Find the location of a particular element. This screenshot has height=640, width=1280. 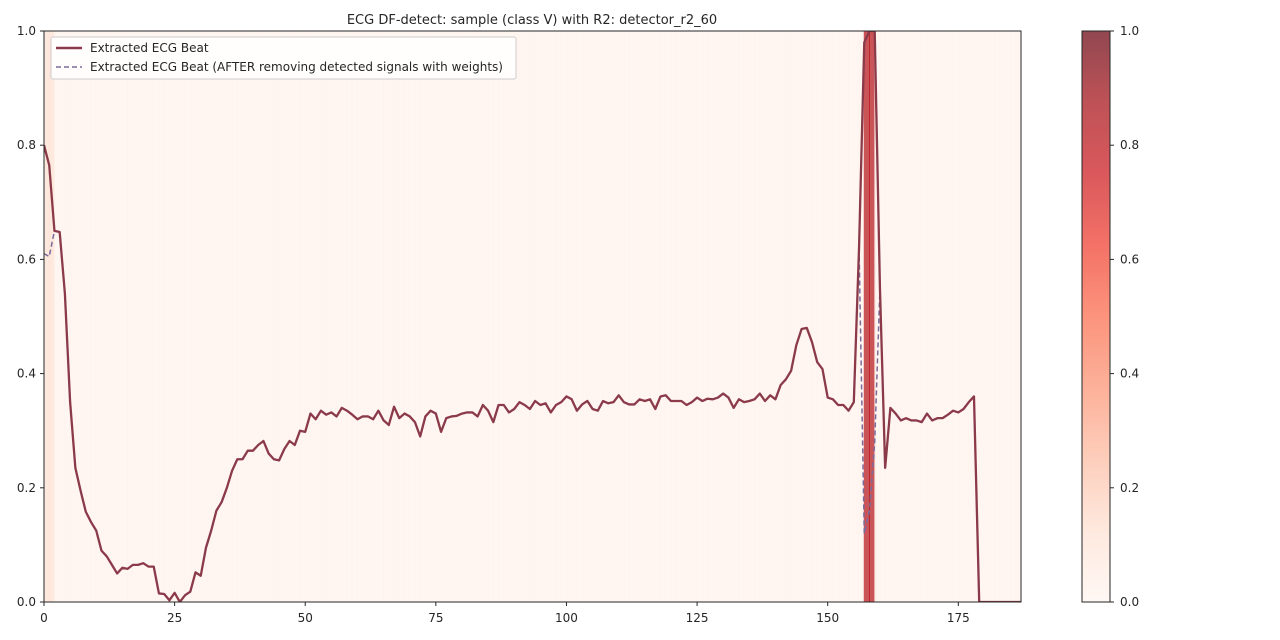

y-tick-label: 0.6 is located at coordinates (26, 259).